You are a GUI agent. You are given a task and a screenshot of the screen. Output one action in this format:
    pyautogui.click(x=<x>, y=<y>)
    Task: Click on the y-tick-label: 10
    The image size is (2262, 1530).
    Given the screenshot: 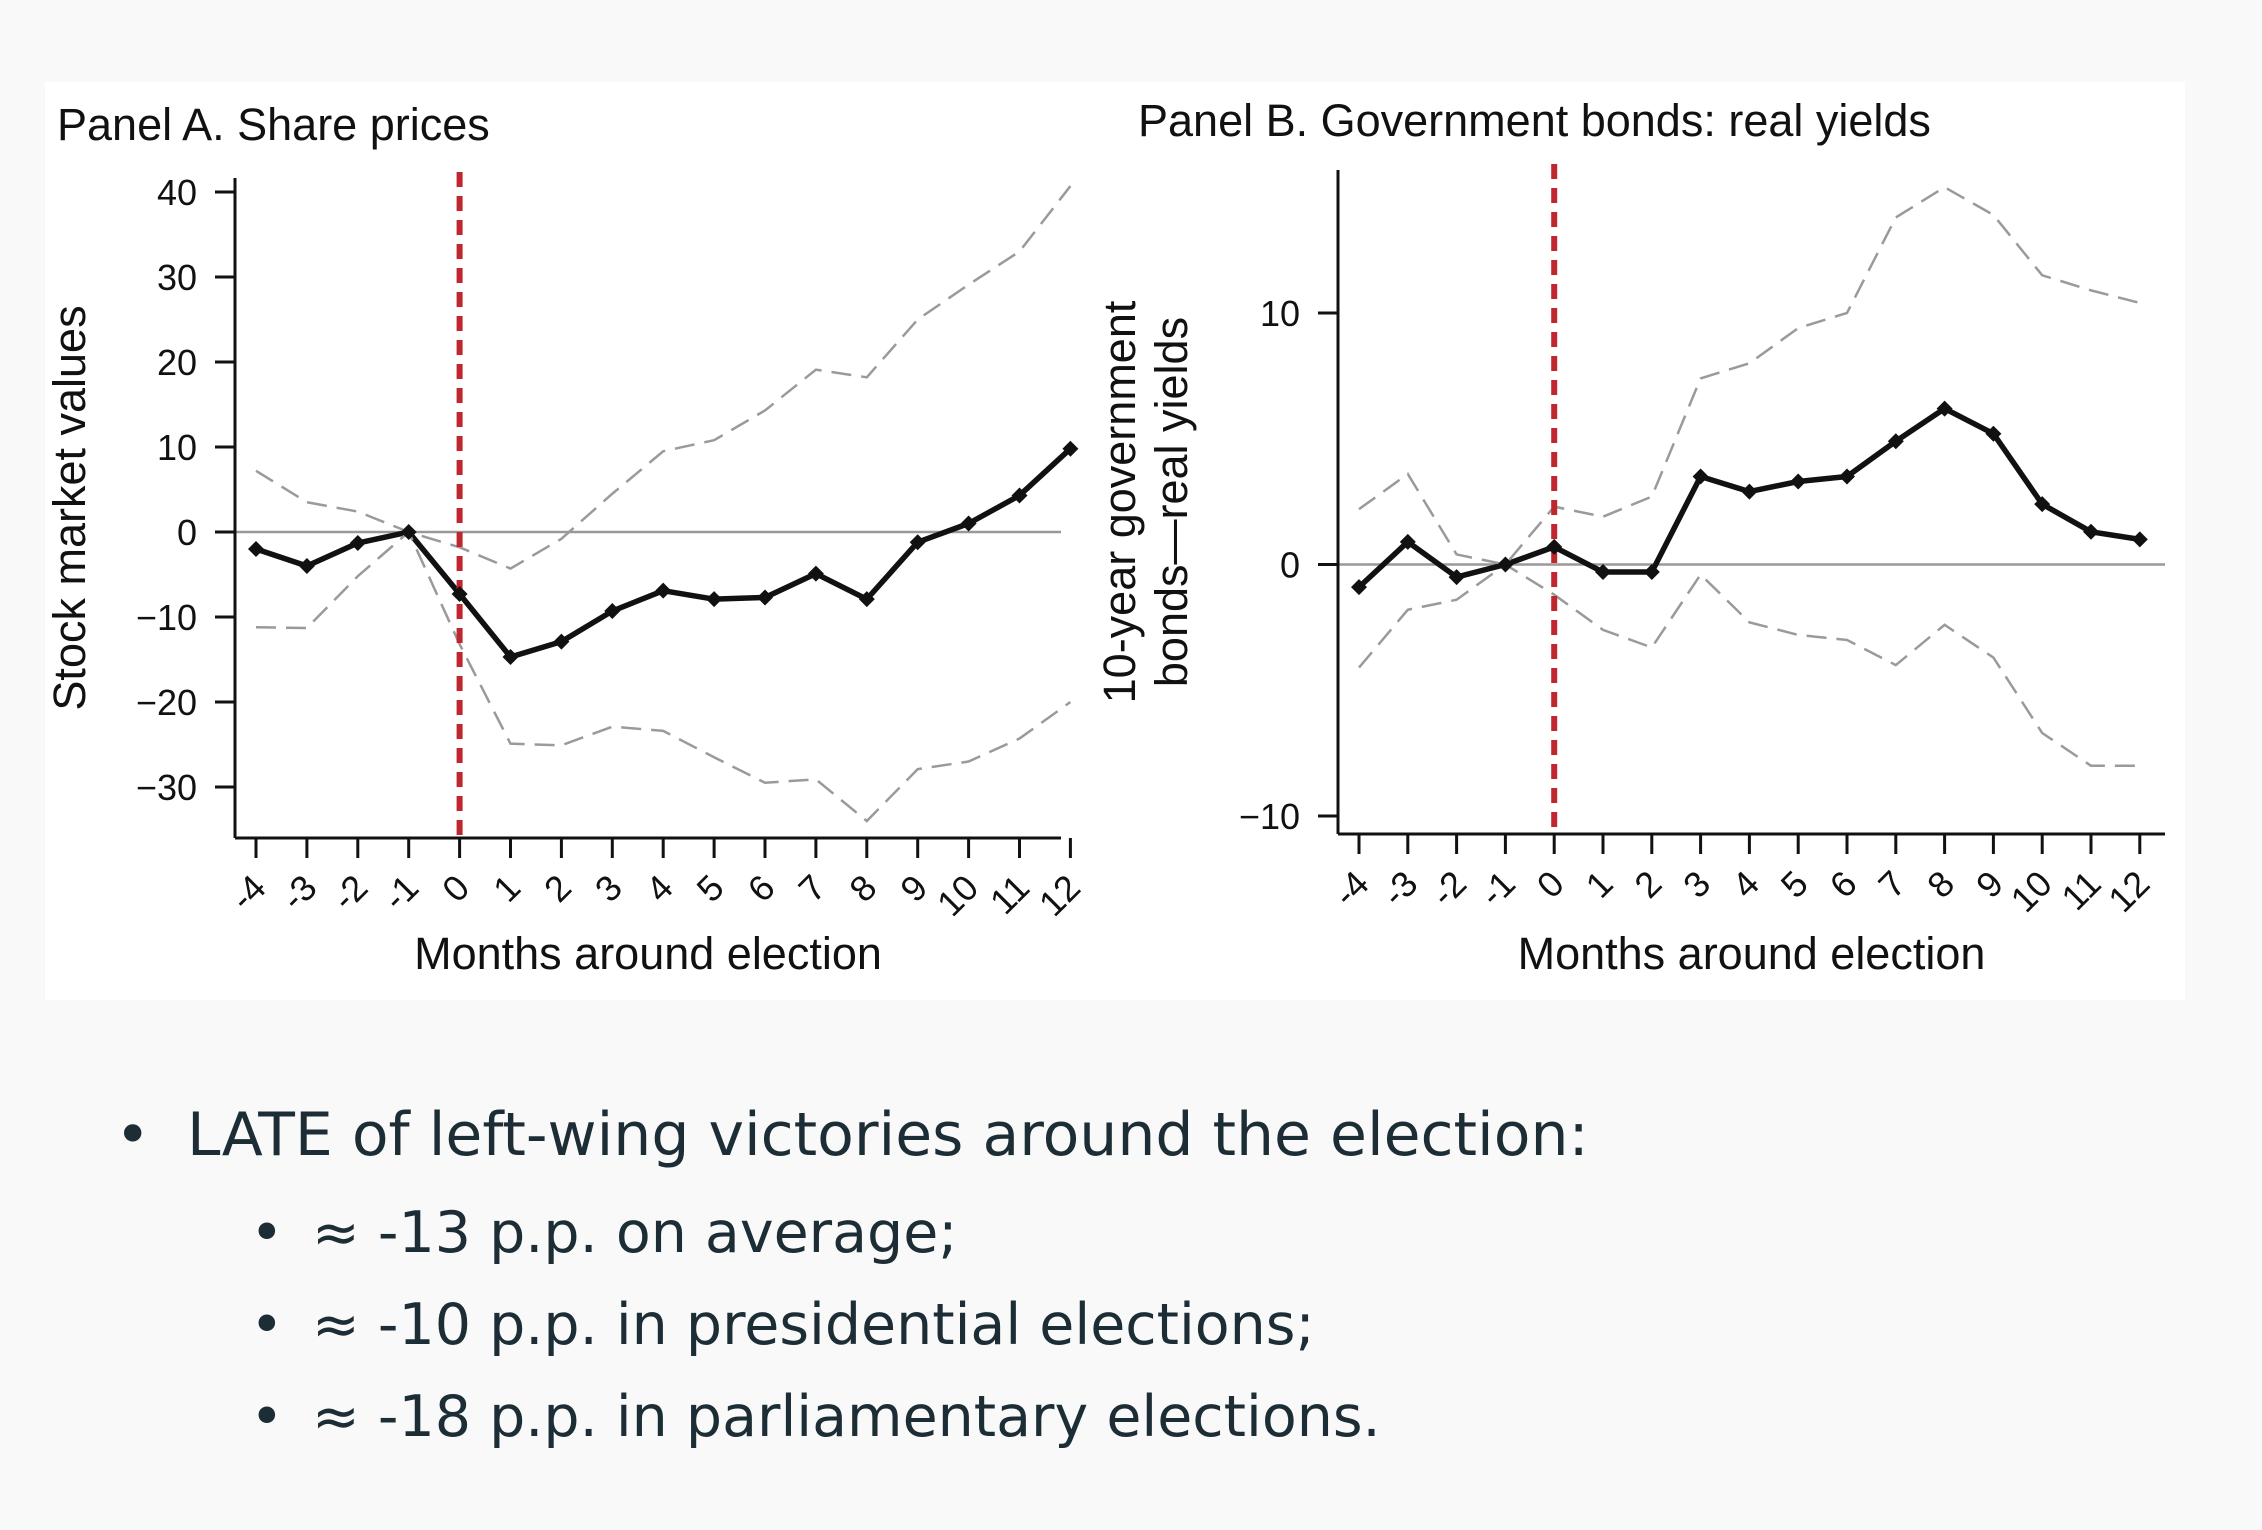 What is the action you would take?
    pyautogui.click(x=177, y=447)
    